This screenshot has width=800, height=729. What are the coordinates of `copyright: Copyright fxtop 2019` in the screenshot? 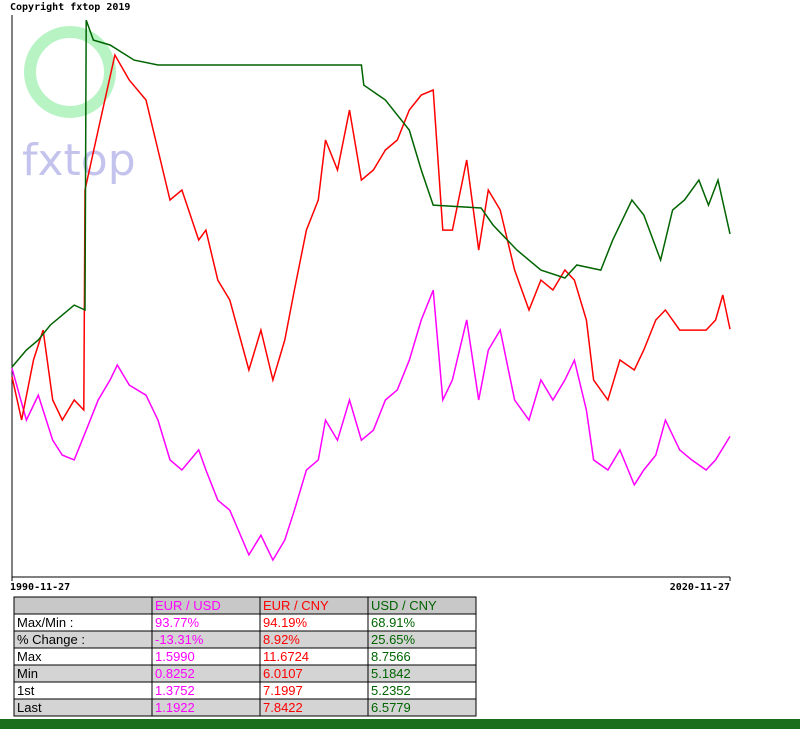 It's located at (70, 7).